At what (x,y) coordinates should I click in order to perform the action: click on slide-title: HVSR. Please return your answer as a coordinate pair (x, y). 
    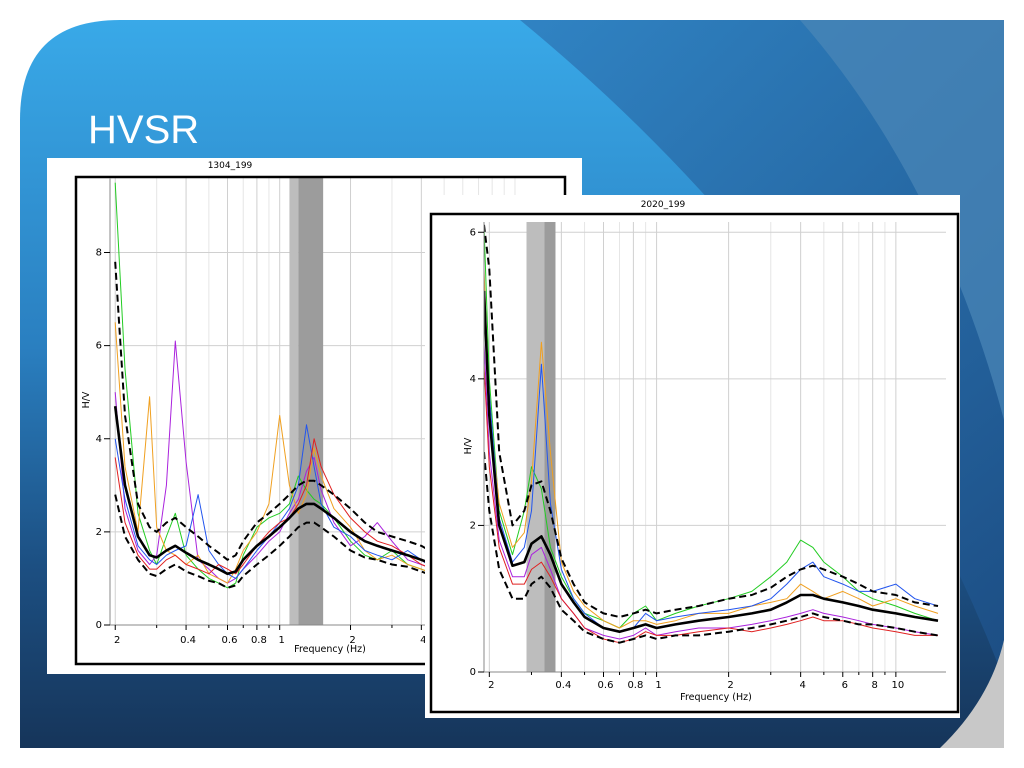
    Looking at the image, I should click on (143, 130).